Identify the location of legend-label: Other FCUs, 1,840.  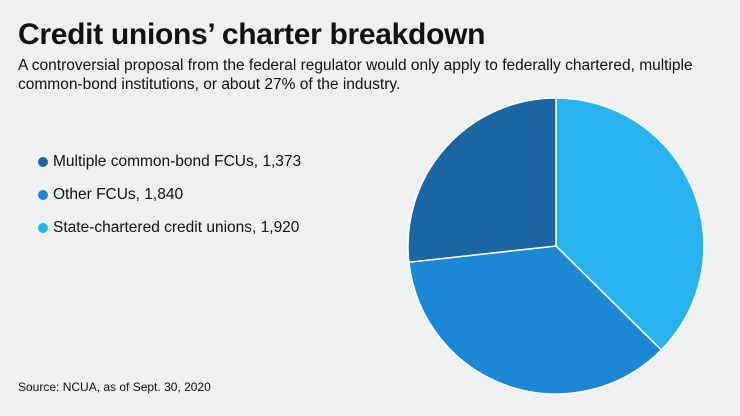
(118, 194).